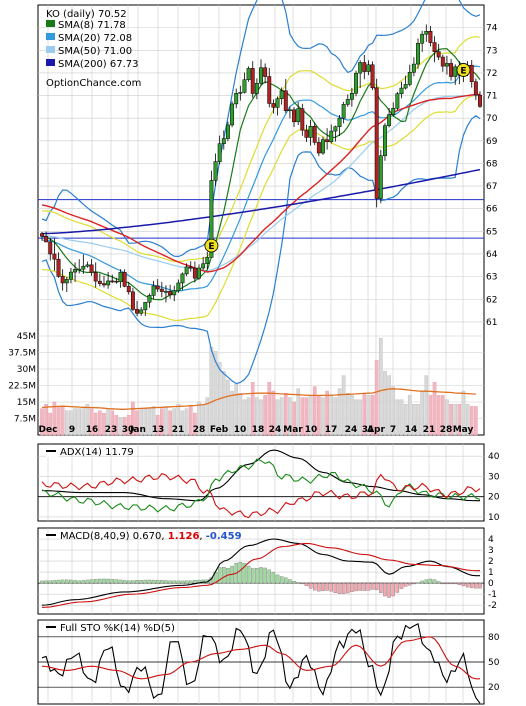 Image resolution: width=526 pixels, height=706 pixels. What do you see at coordinates (494, 477) in the screenshot?
I see `indicator-tick-label: 30` at bounding box center [494, 477].